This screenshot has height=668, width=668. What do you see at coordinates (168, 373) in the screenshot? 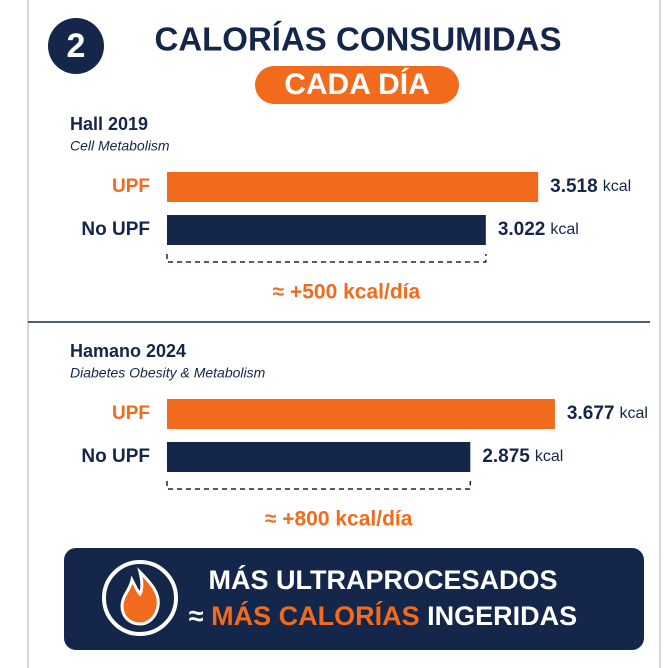
I see `chart-source: Diabetes Obesity & Metabolism` at bounding box center [168, 373].